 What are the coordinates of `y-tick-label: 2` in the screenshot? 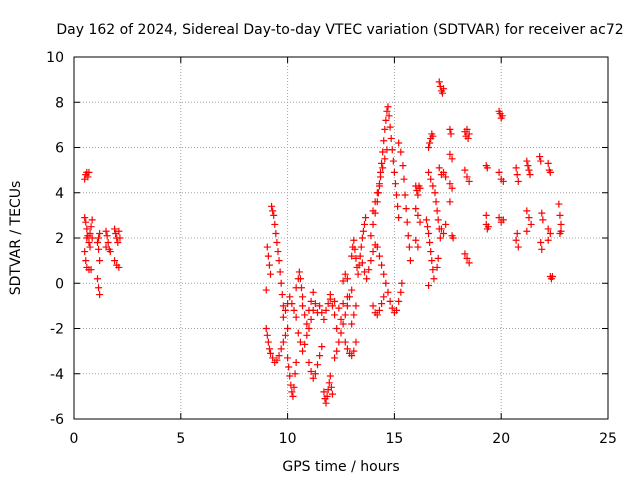 It's located at (59, 239).